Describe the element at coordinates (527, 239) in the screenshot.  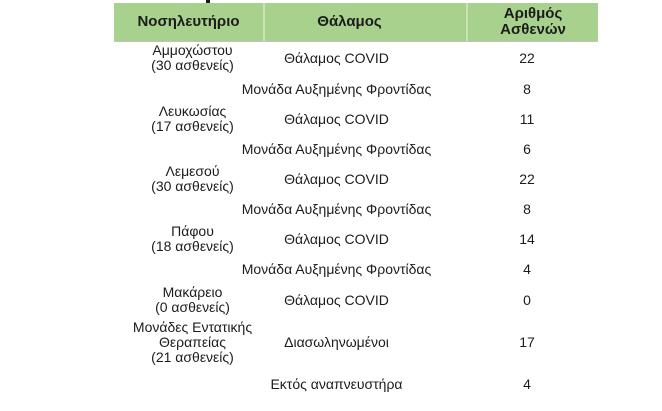
I see `count-cell: 14` at that location.